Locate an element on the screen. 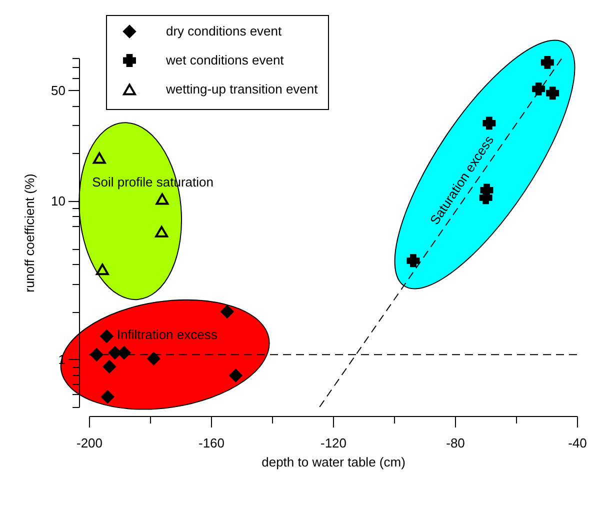 The image size is (605, 517). x-axis-title: depth to water table (cm) is located at coordinates (334, 462).